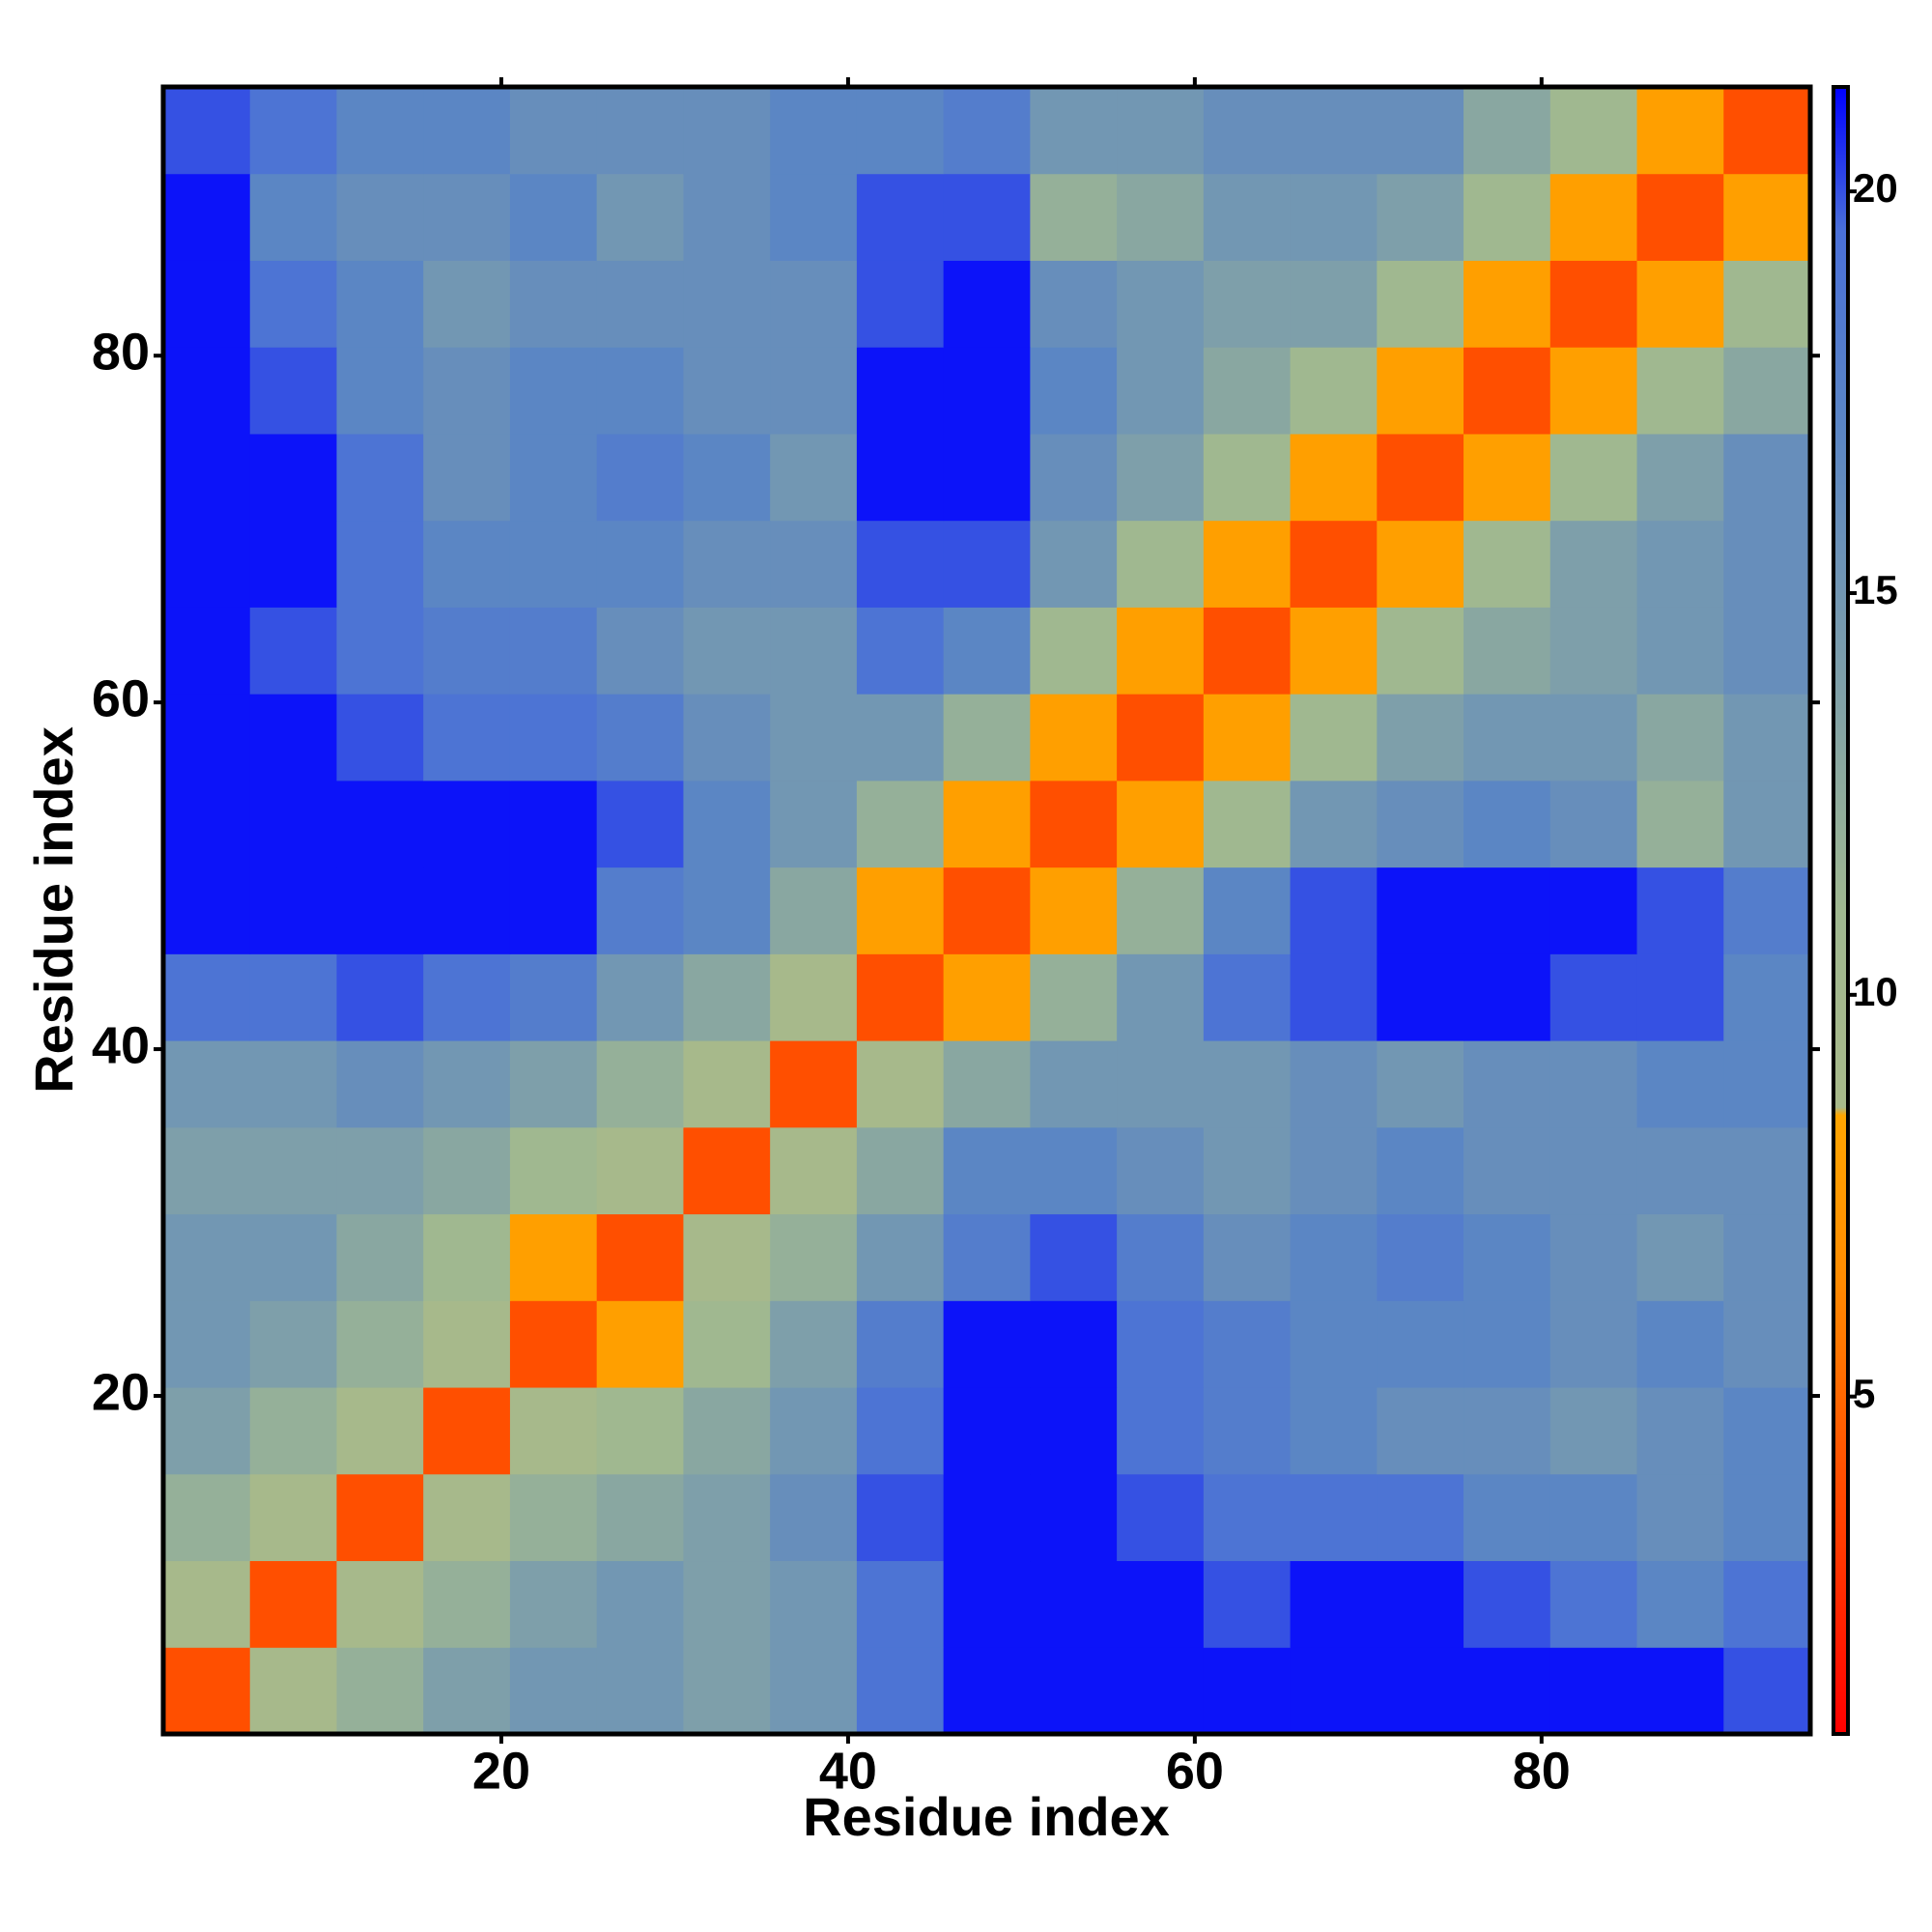 This screenshot has height=1932, width=1932. What do you see at coordinates (986, 1816) in the screenshot?
I see `x-axis-label: Residue index` at bounding box center [986, 1816].